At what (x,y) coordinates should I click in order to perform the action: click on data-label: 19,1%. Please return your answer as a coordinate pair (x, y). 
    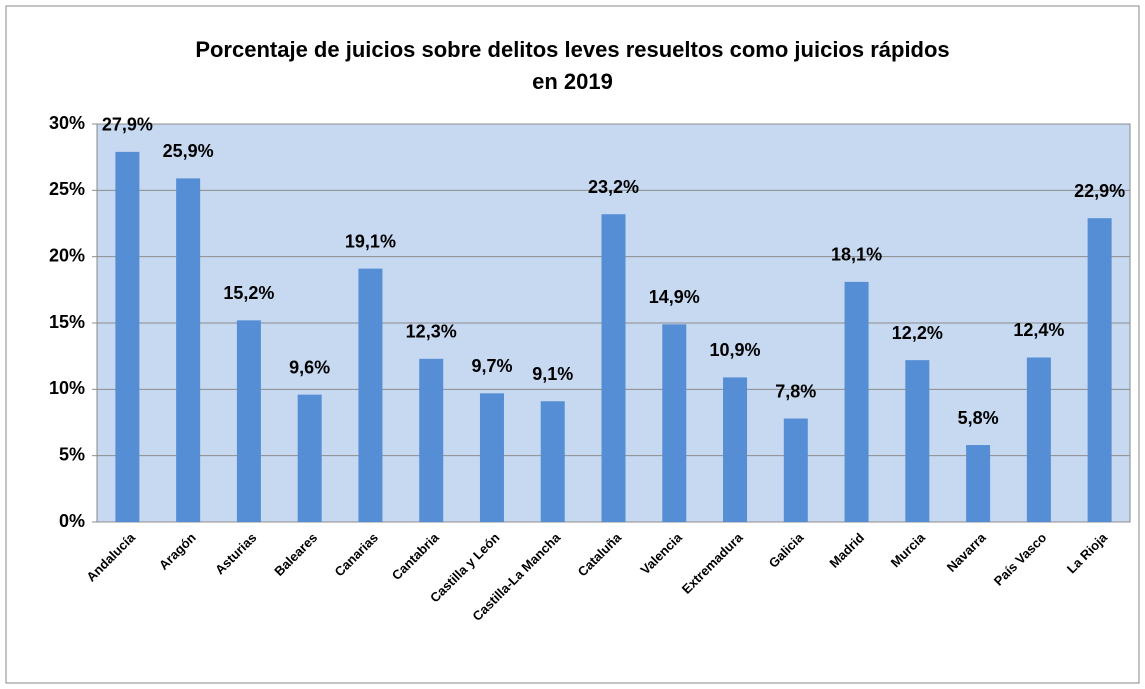
    Looking at the image, I should click on (370, 241).